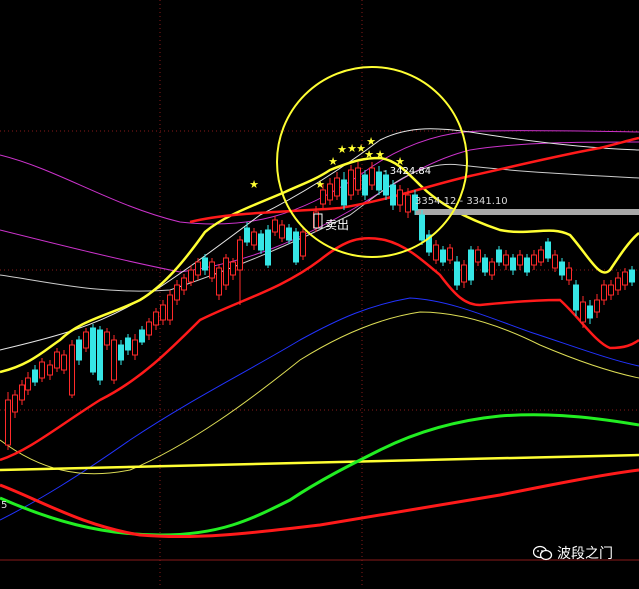  I want to click on stars-group: ★ ★★★ ★ ★★★ ★★, so click(327, 163).